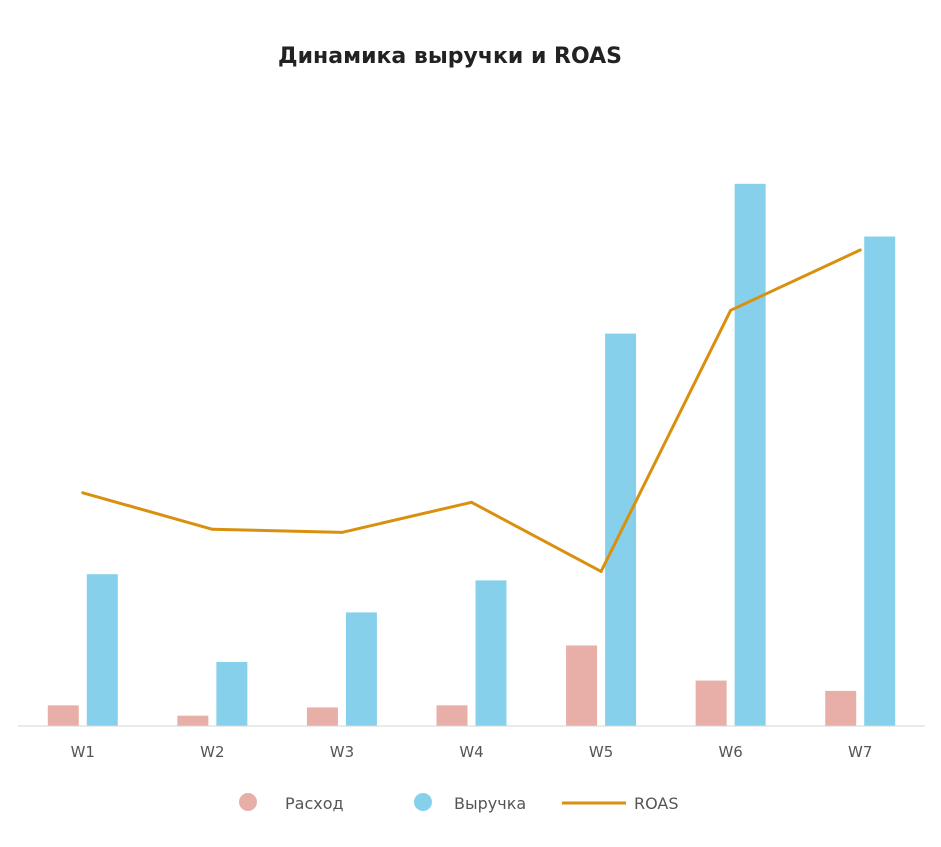 The width and height of the screenshot is (941, 847). What do you see at coordinates (83, 493) in the screenshot?
I see `roas-point-W1` at bounding box center [83, 493].